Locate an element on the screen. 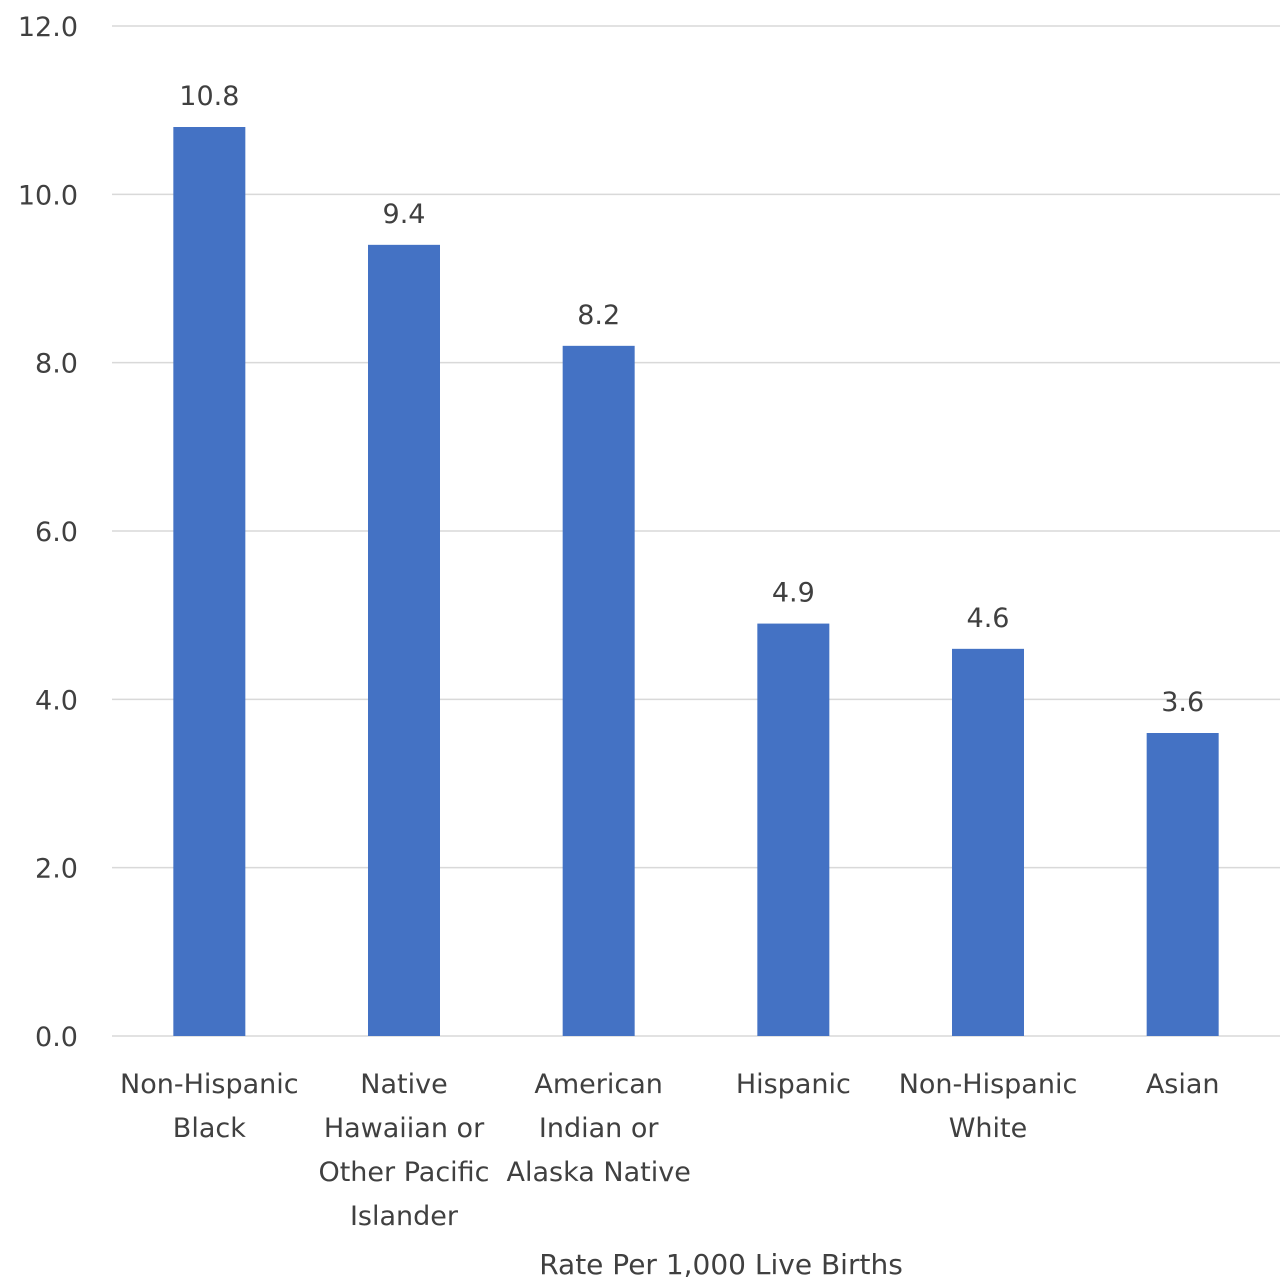 The height and width of the screenshot is (1280, 1281). y-axis-tick-labels: 0.0 2.0 4.0 6.0 8.0 10.0 12.0 is located at coordinates (48, 532).